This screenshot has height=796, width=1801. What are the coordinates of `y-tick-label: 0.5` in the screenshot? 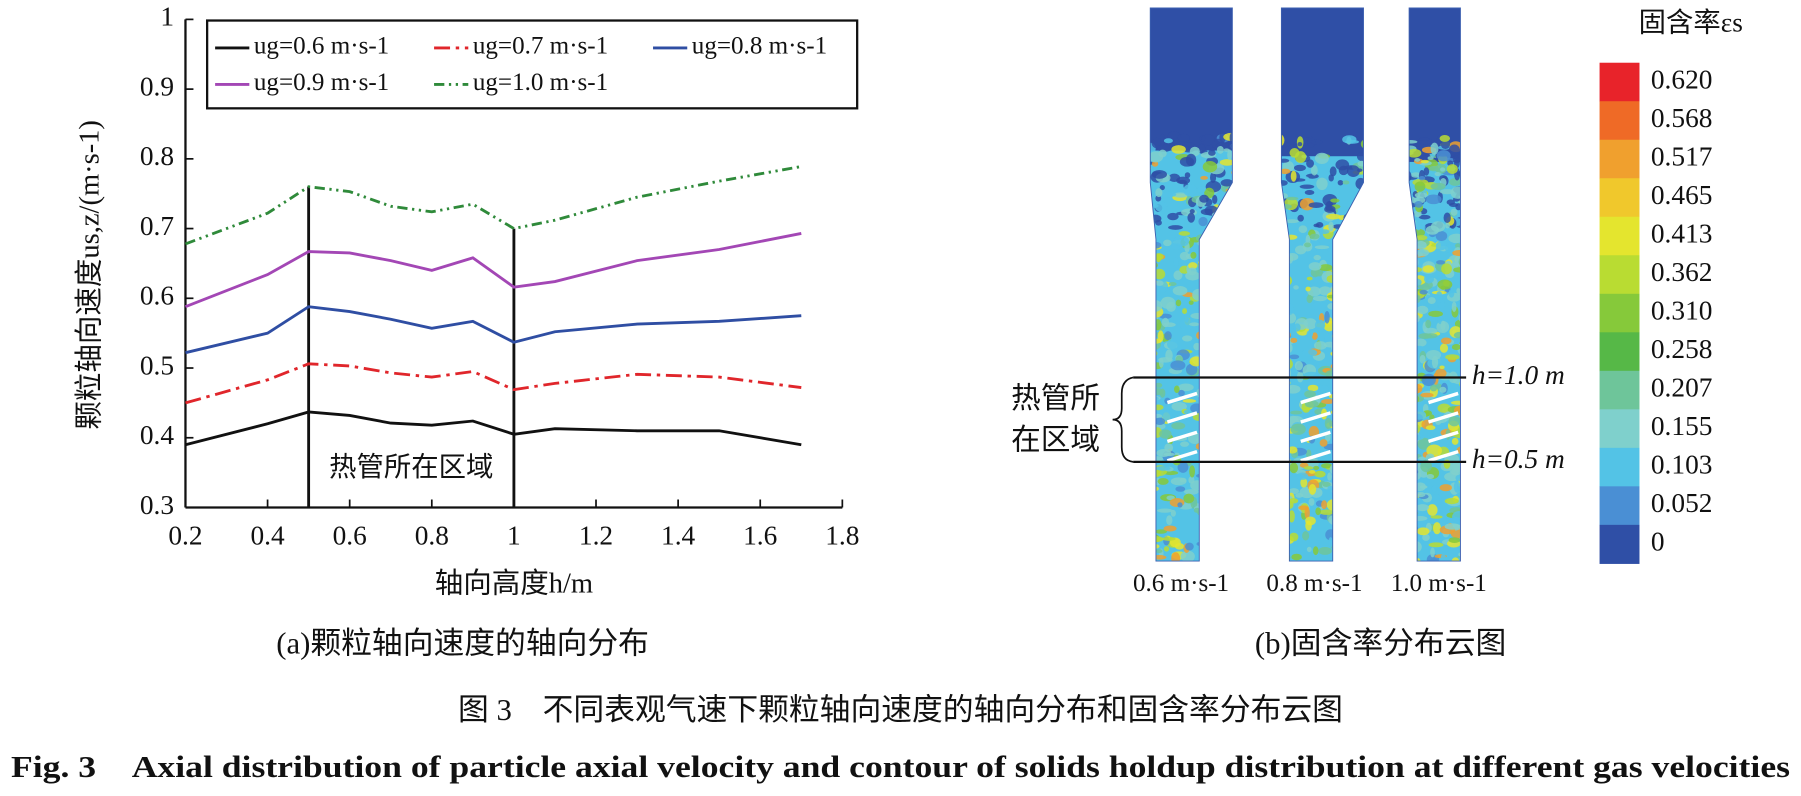 It's located at (157, 365).